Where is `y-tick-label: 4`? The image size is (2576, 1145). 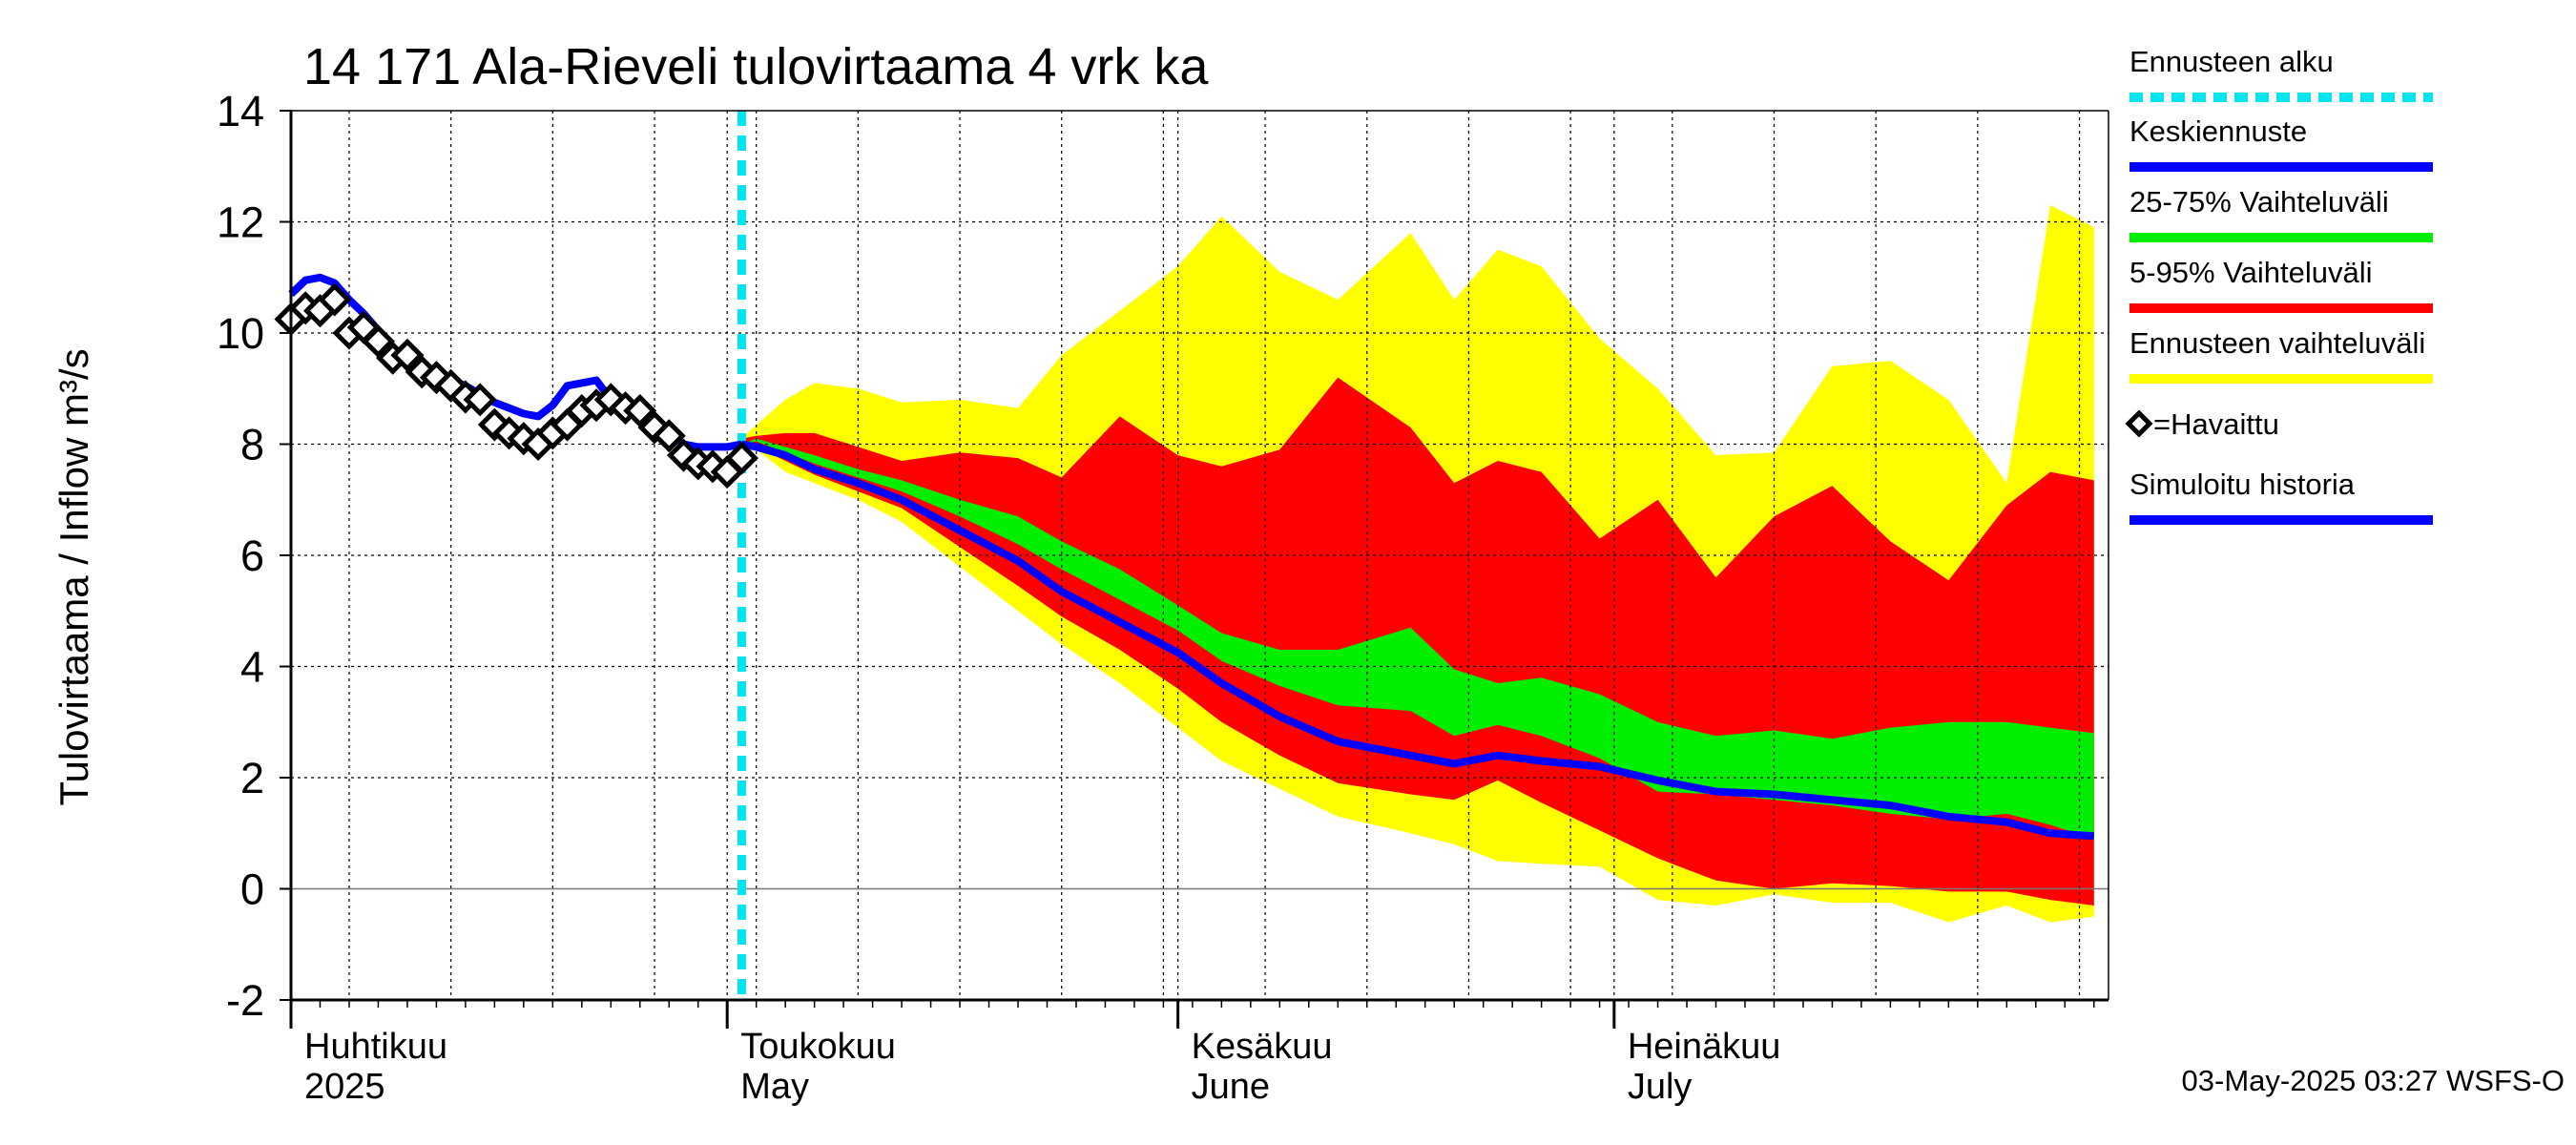
y-tick-label: 4 is located at coordinates (252, 667).